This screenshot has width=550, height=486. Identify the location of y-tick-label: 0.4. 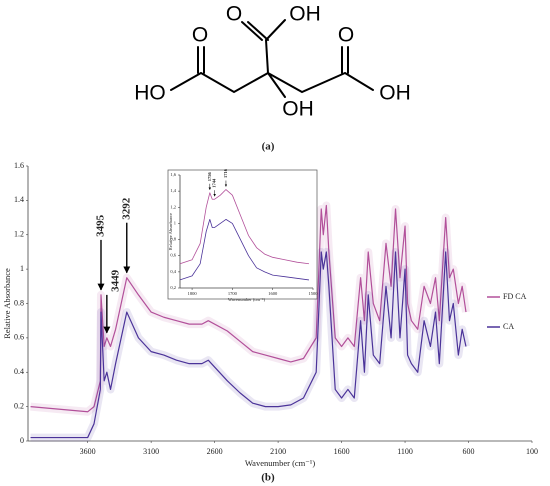
(19, 371).